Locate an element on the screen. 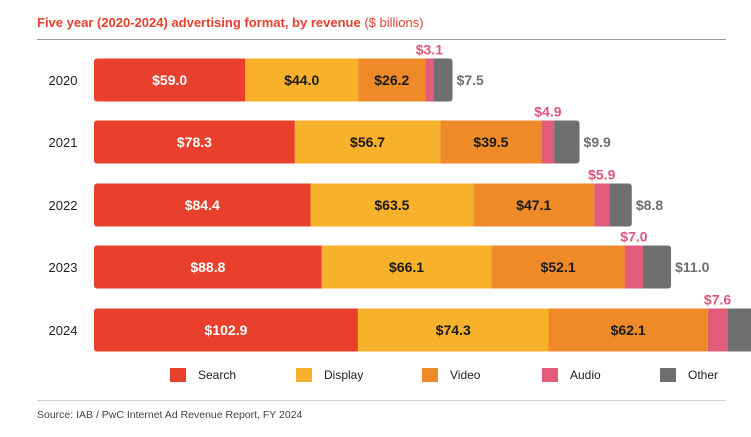 This screenshot has height=437, width=751. chart-title-unit: ($ billions) is located at coordinates (394, 22).